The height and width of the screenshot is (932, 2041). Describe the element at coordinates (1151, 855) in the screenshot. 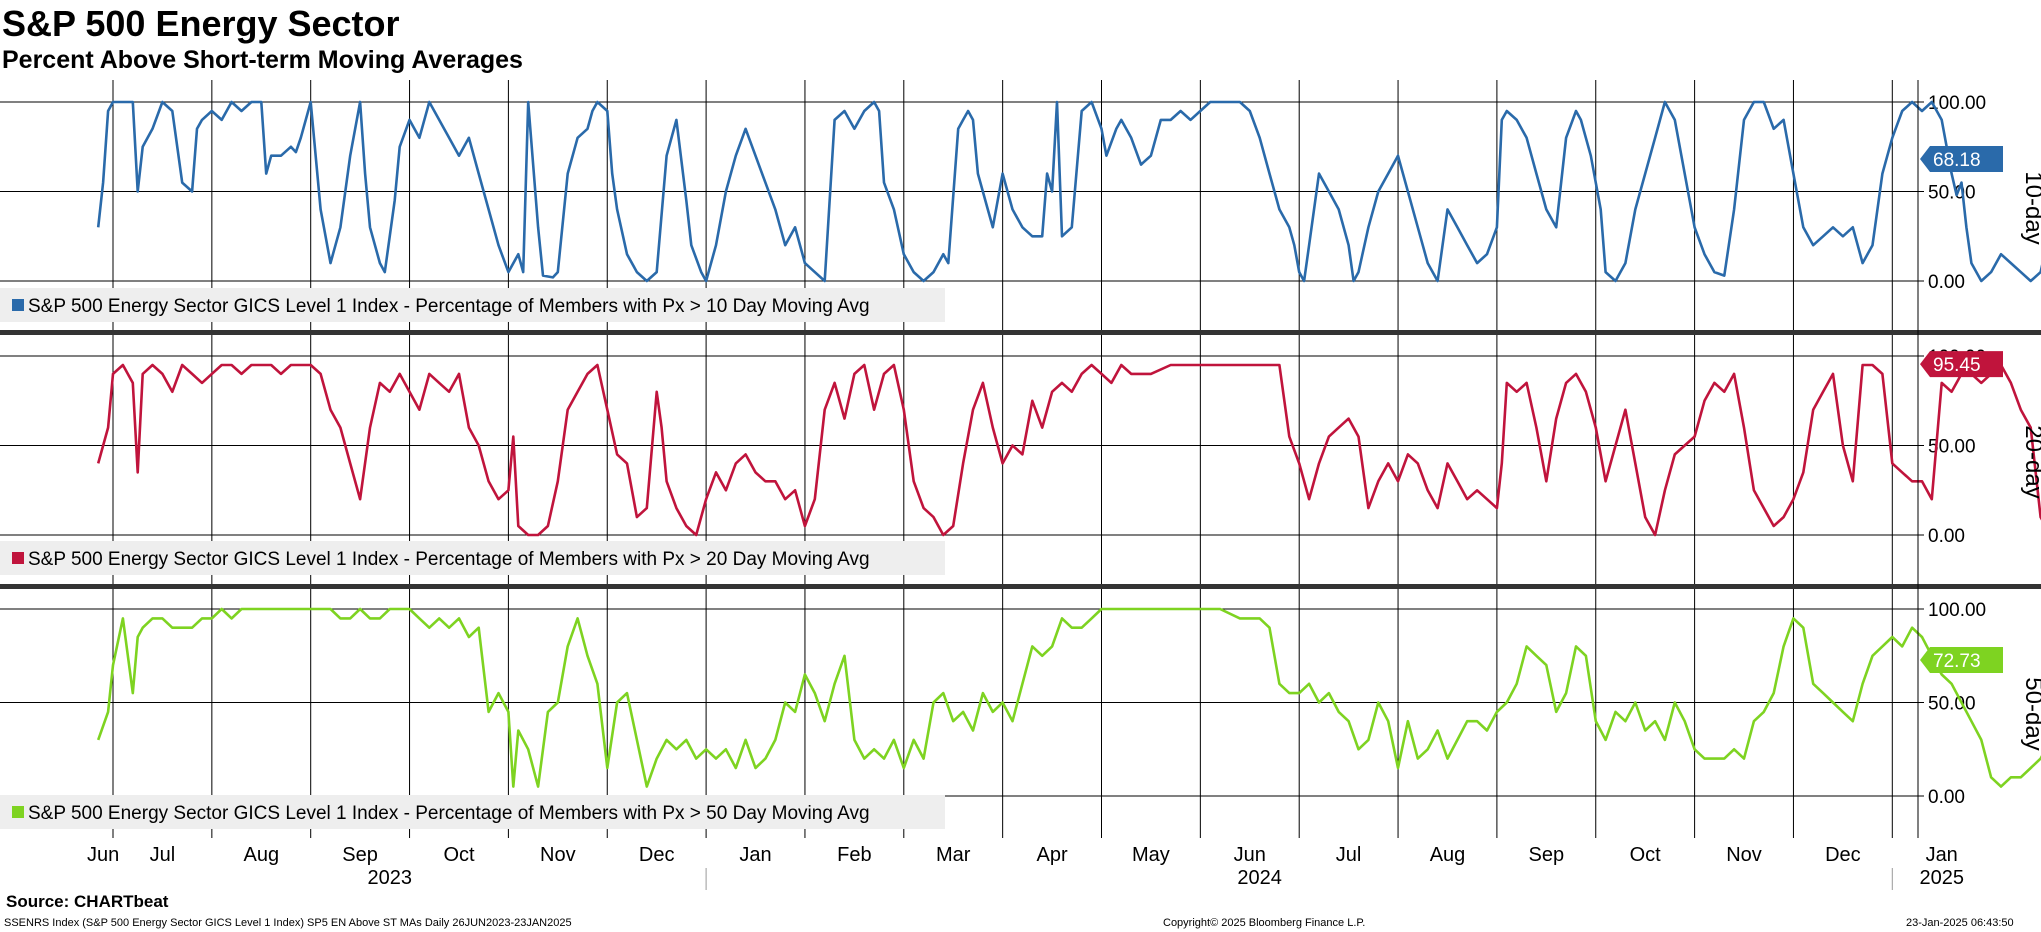

I see `x-month-label: May` at that location.